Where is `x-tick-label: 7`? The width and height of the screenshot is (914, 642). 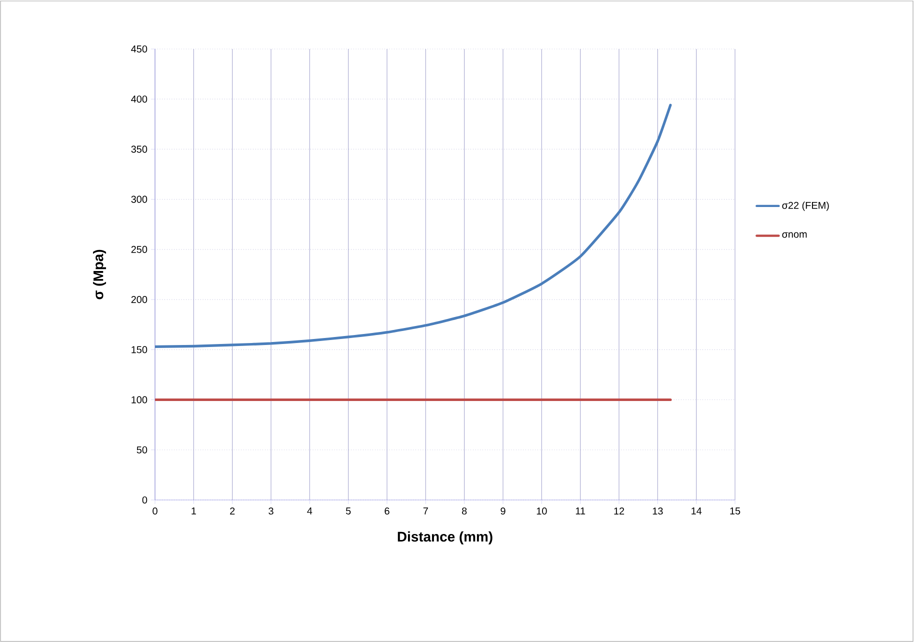
x-tick-label: 7 is located at coordinates (425, 511).